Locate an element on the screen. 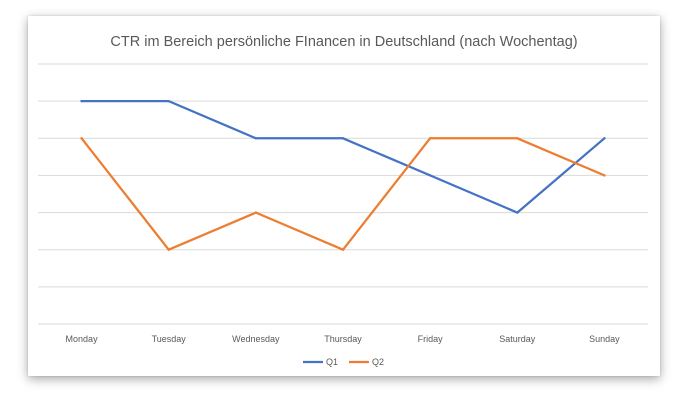 The height and width of the screenshot is (406, 688). x-tick-label: Thursday is located at coordinates (343, 339).